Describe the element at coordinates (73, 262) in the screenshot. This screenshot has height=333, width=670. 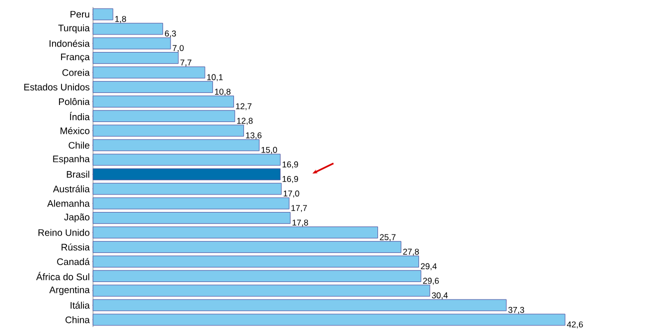
I see `y-tick-label: Canadá` at that location.